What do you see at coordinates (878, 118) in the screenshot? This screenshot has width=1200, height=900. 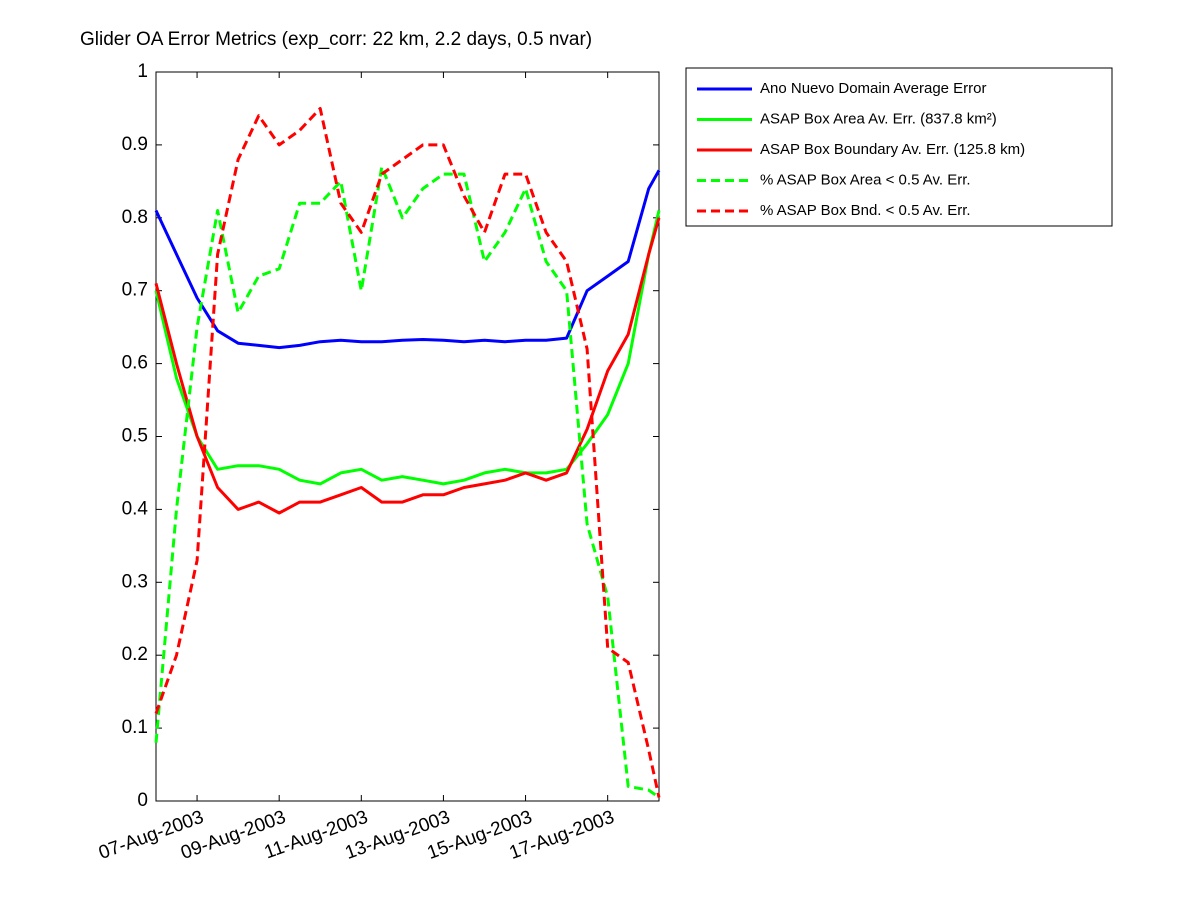 I see `legend-label: ASAP Box Area Av. Err. (837.8 km²)` at bounding box center [878, 118].